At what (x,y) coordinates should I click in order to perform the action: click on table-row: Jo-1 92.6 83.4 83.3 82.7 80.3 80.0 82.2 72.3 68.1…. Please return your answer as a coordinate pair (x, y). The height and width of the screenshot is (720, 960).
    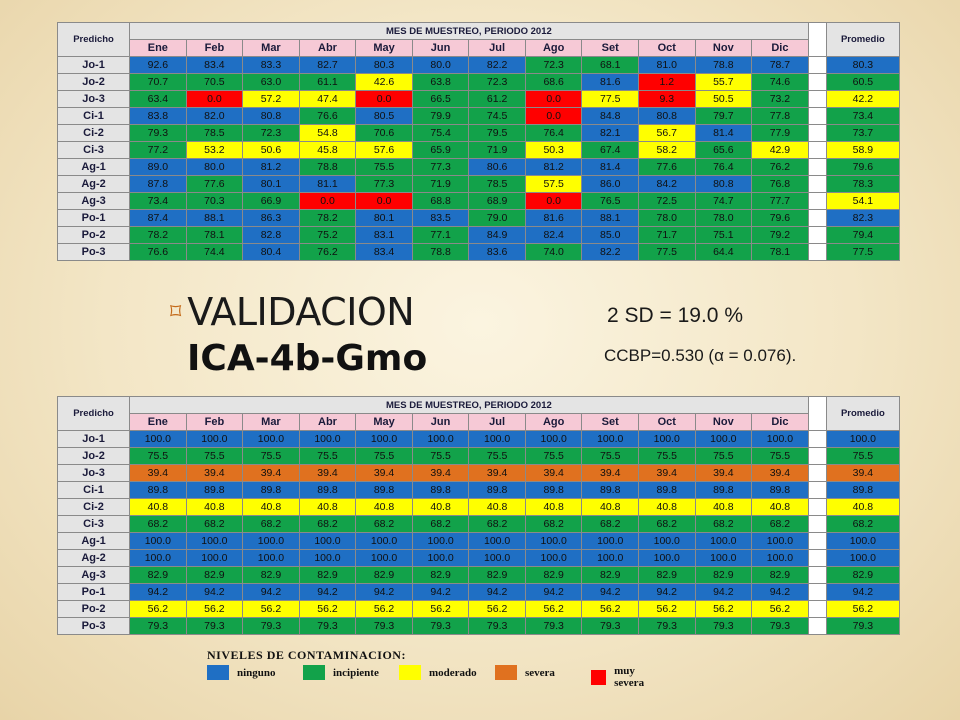
    Looking at the image, I should click on (478, 65).